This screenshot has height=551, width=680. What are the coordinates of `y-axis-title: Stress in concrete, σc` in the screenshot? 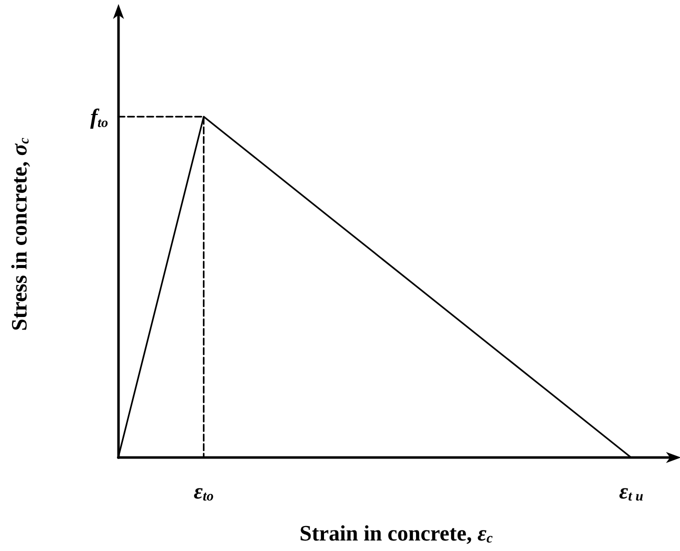 It's located at (19, 233).